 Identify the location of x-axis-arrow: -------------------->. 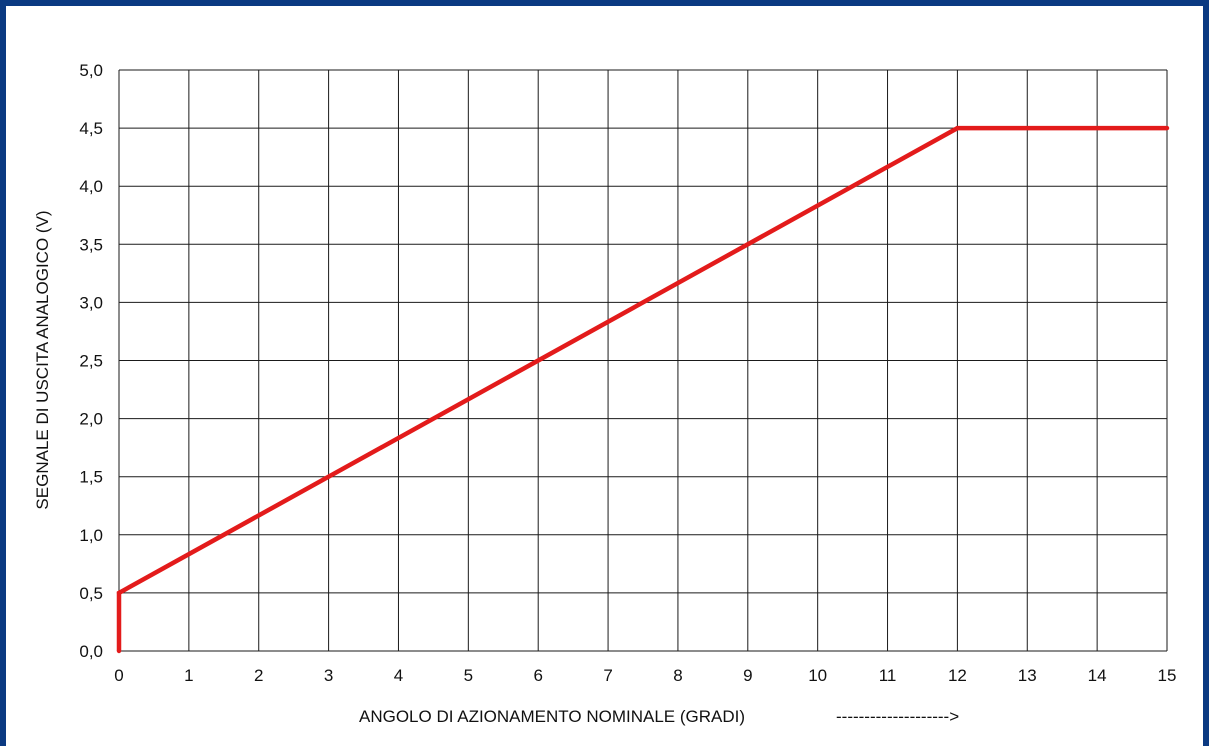
(897, 716).